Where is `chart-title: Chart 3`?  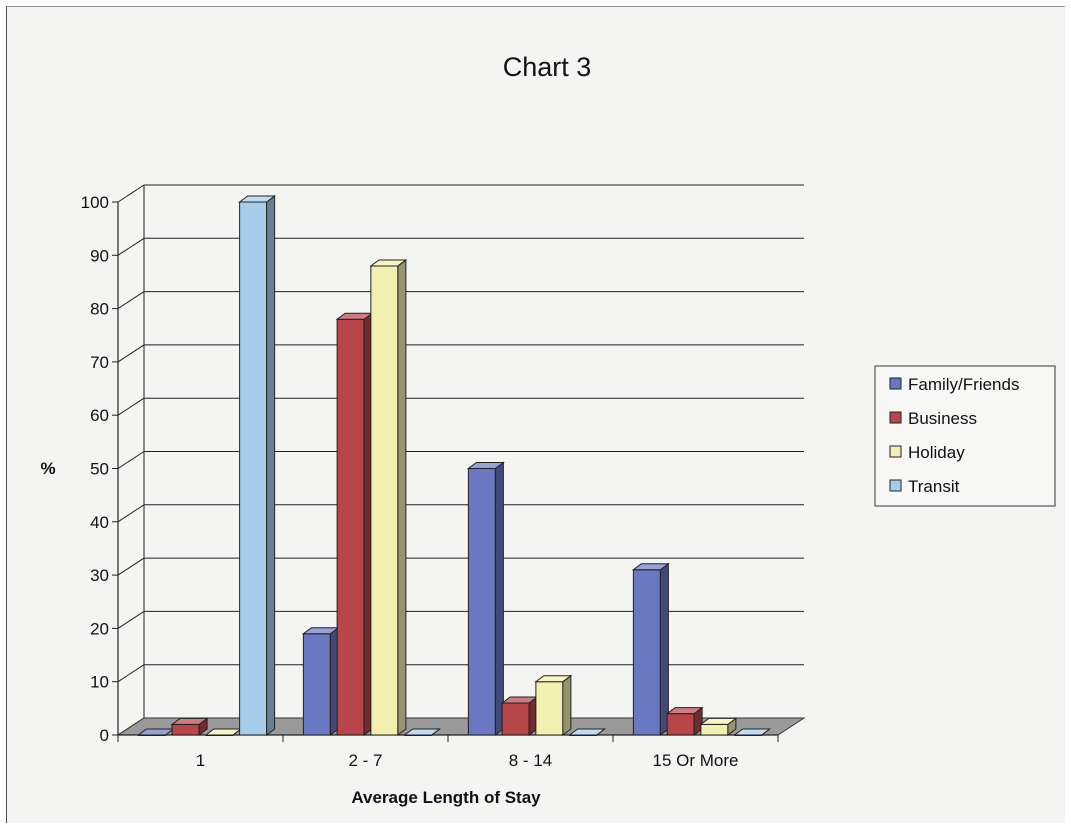
chart-title: Chart 3 is located at coordinates (547, 67).